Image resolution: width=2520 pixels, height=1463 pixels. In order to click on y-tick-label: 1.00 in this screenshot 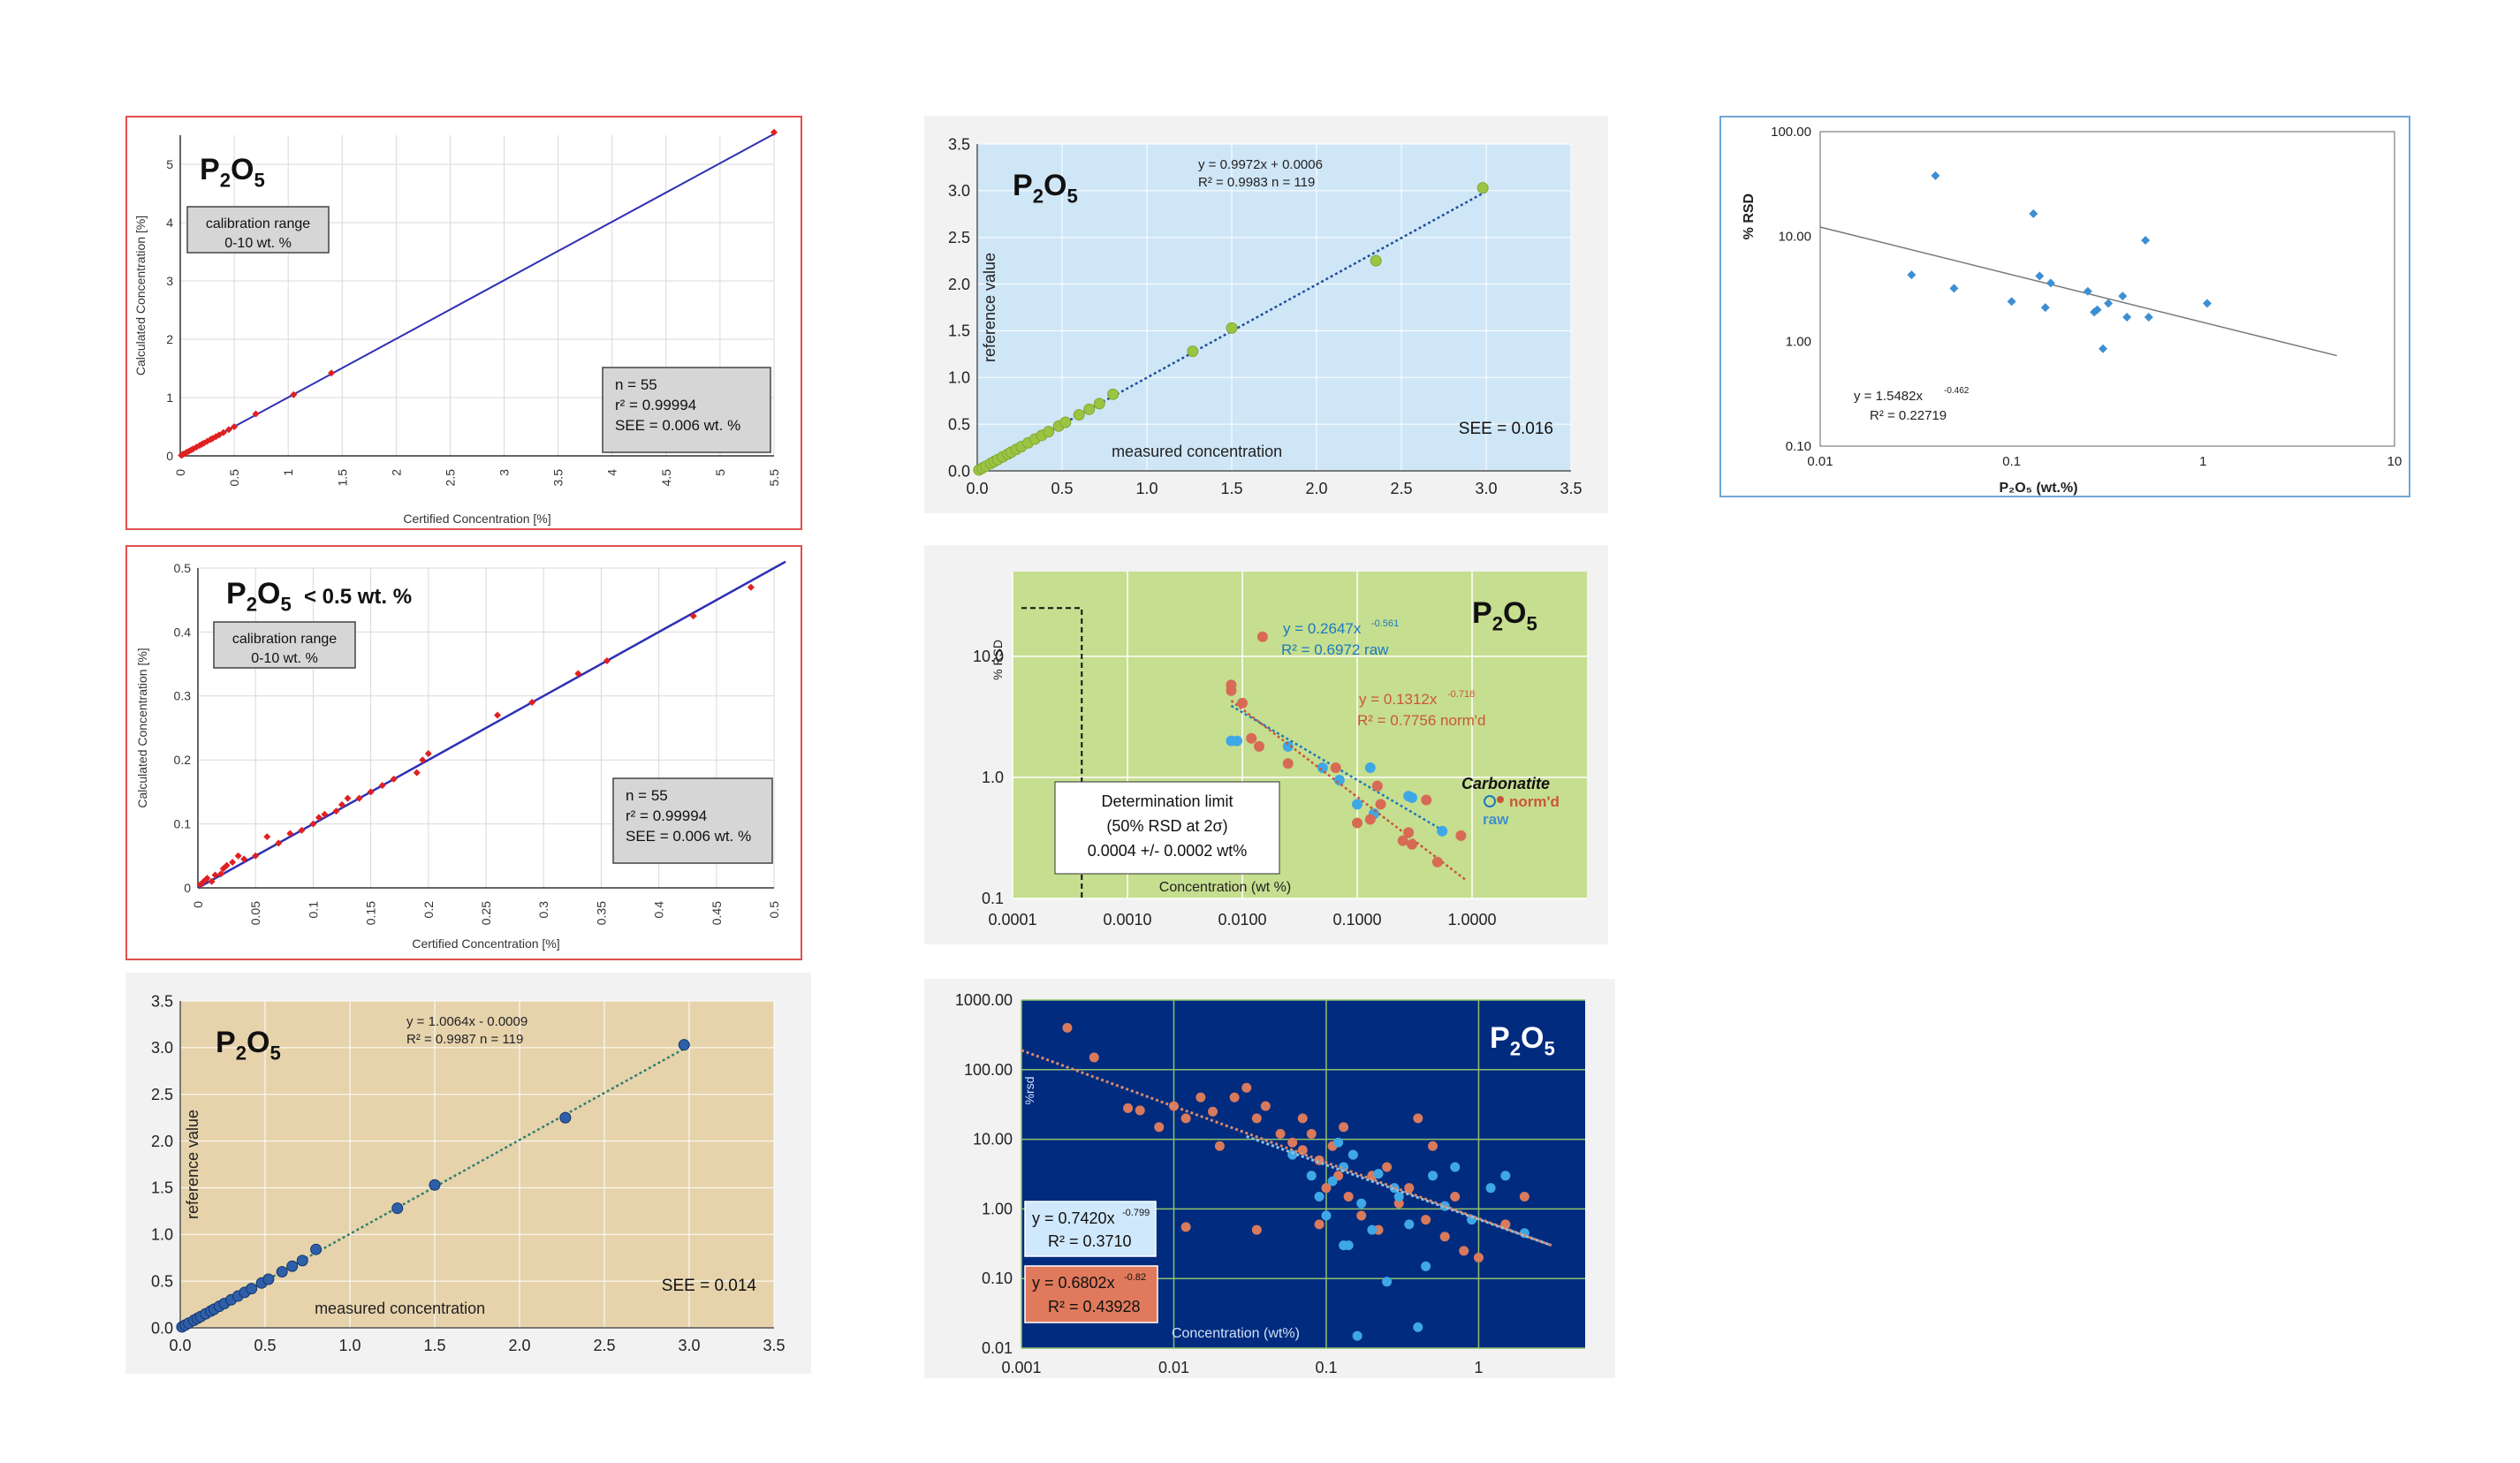, I will do `click(998, 1209)`.